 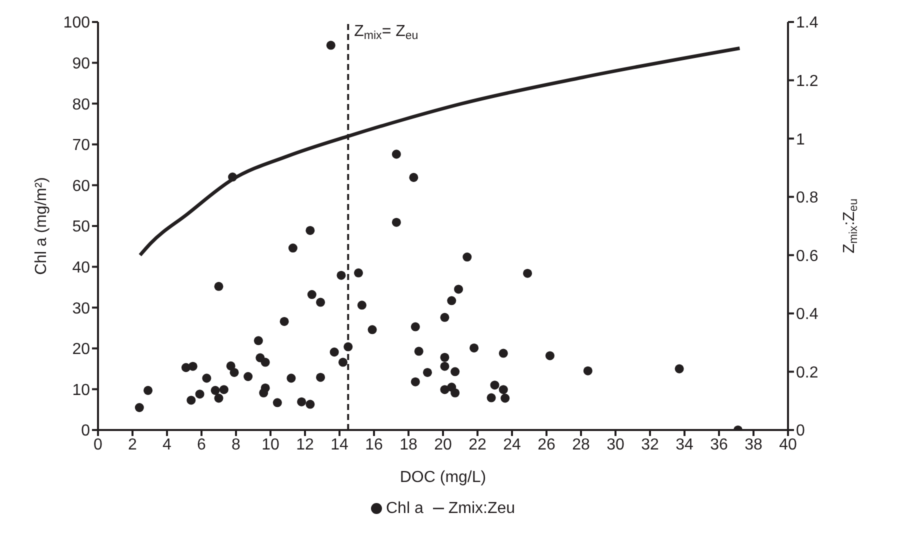 I want to click on legend-label: Chl a, so click(x=405, y=508).